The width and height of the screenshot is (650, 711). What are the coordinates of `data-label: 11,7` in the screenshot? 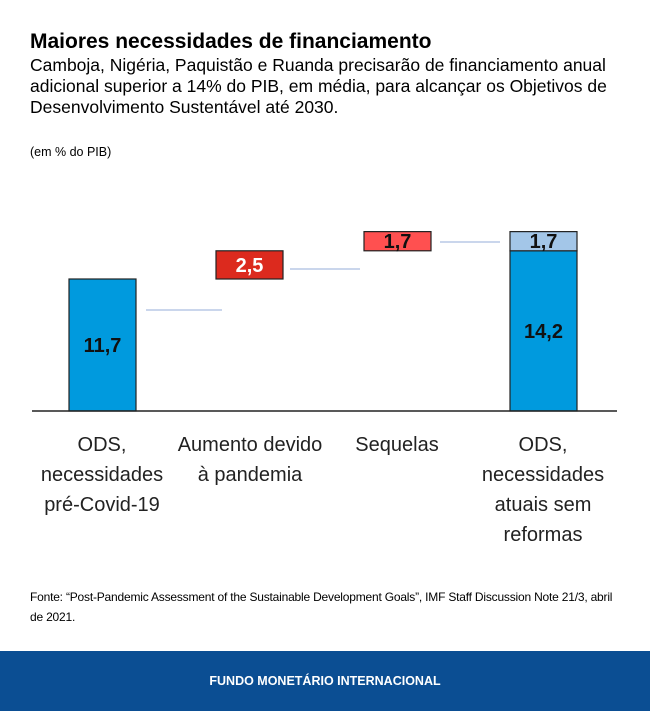 It's located at (103, 346).